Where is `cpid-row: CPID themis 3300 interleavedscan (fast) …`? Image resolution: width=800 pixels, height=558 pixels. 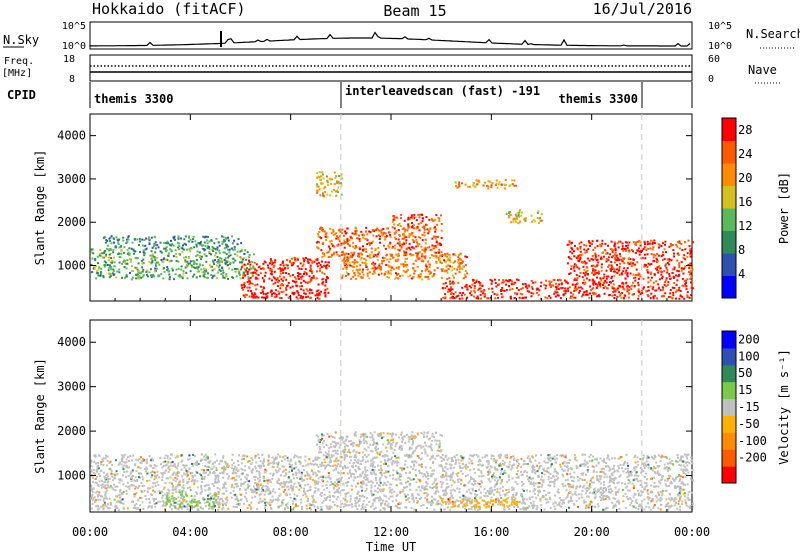 cpid-row: CPID themis 3300 interleavedscan (fast) … is located at coordinates (349, 95).